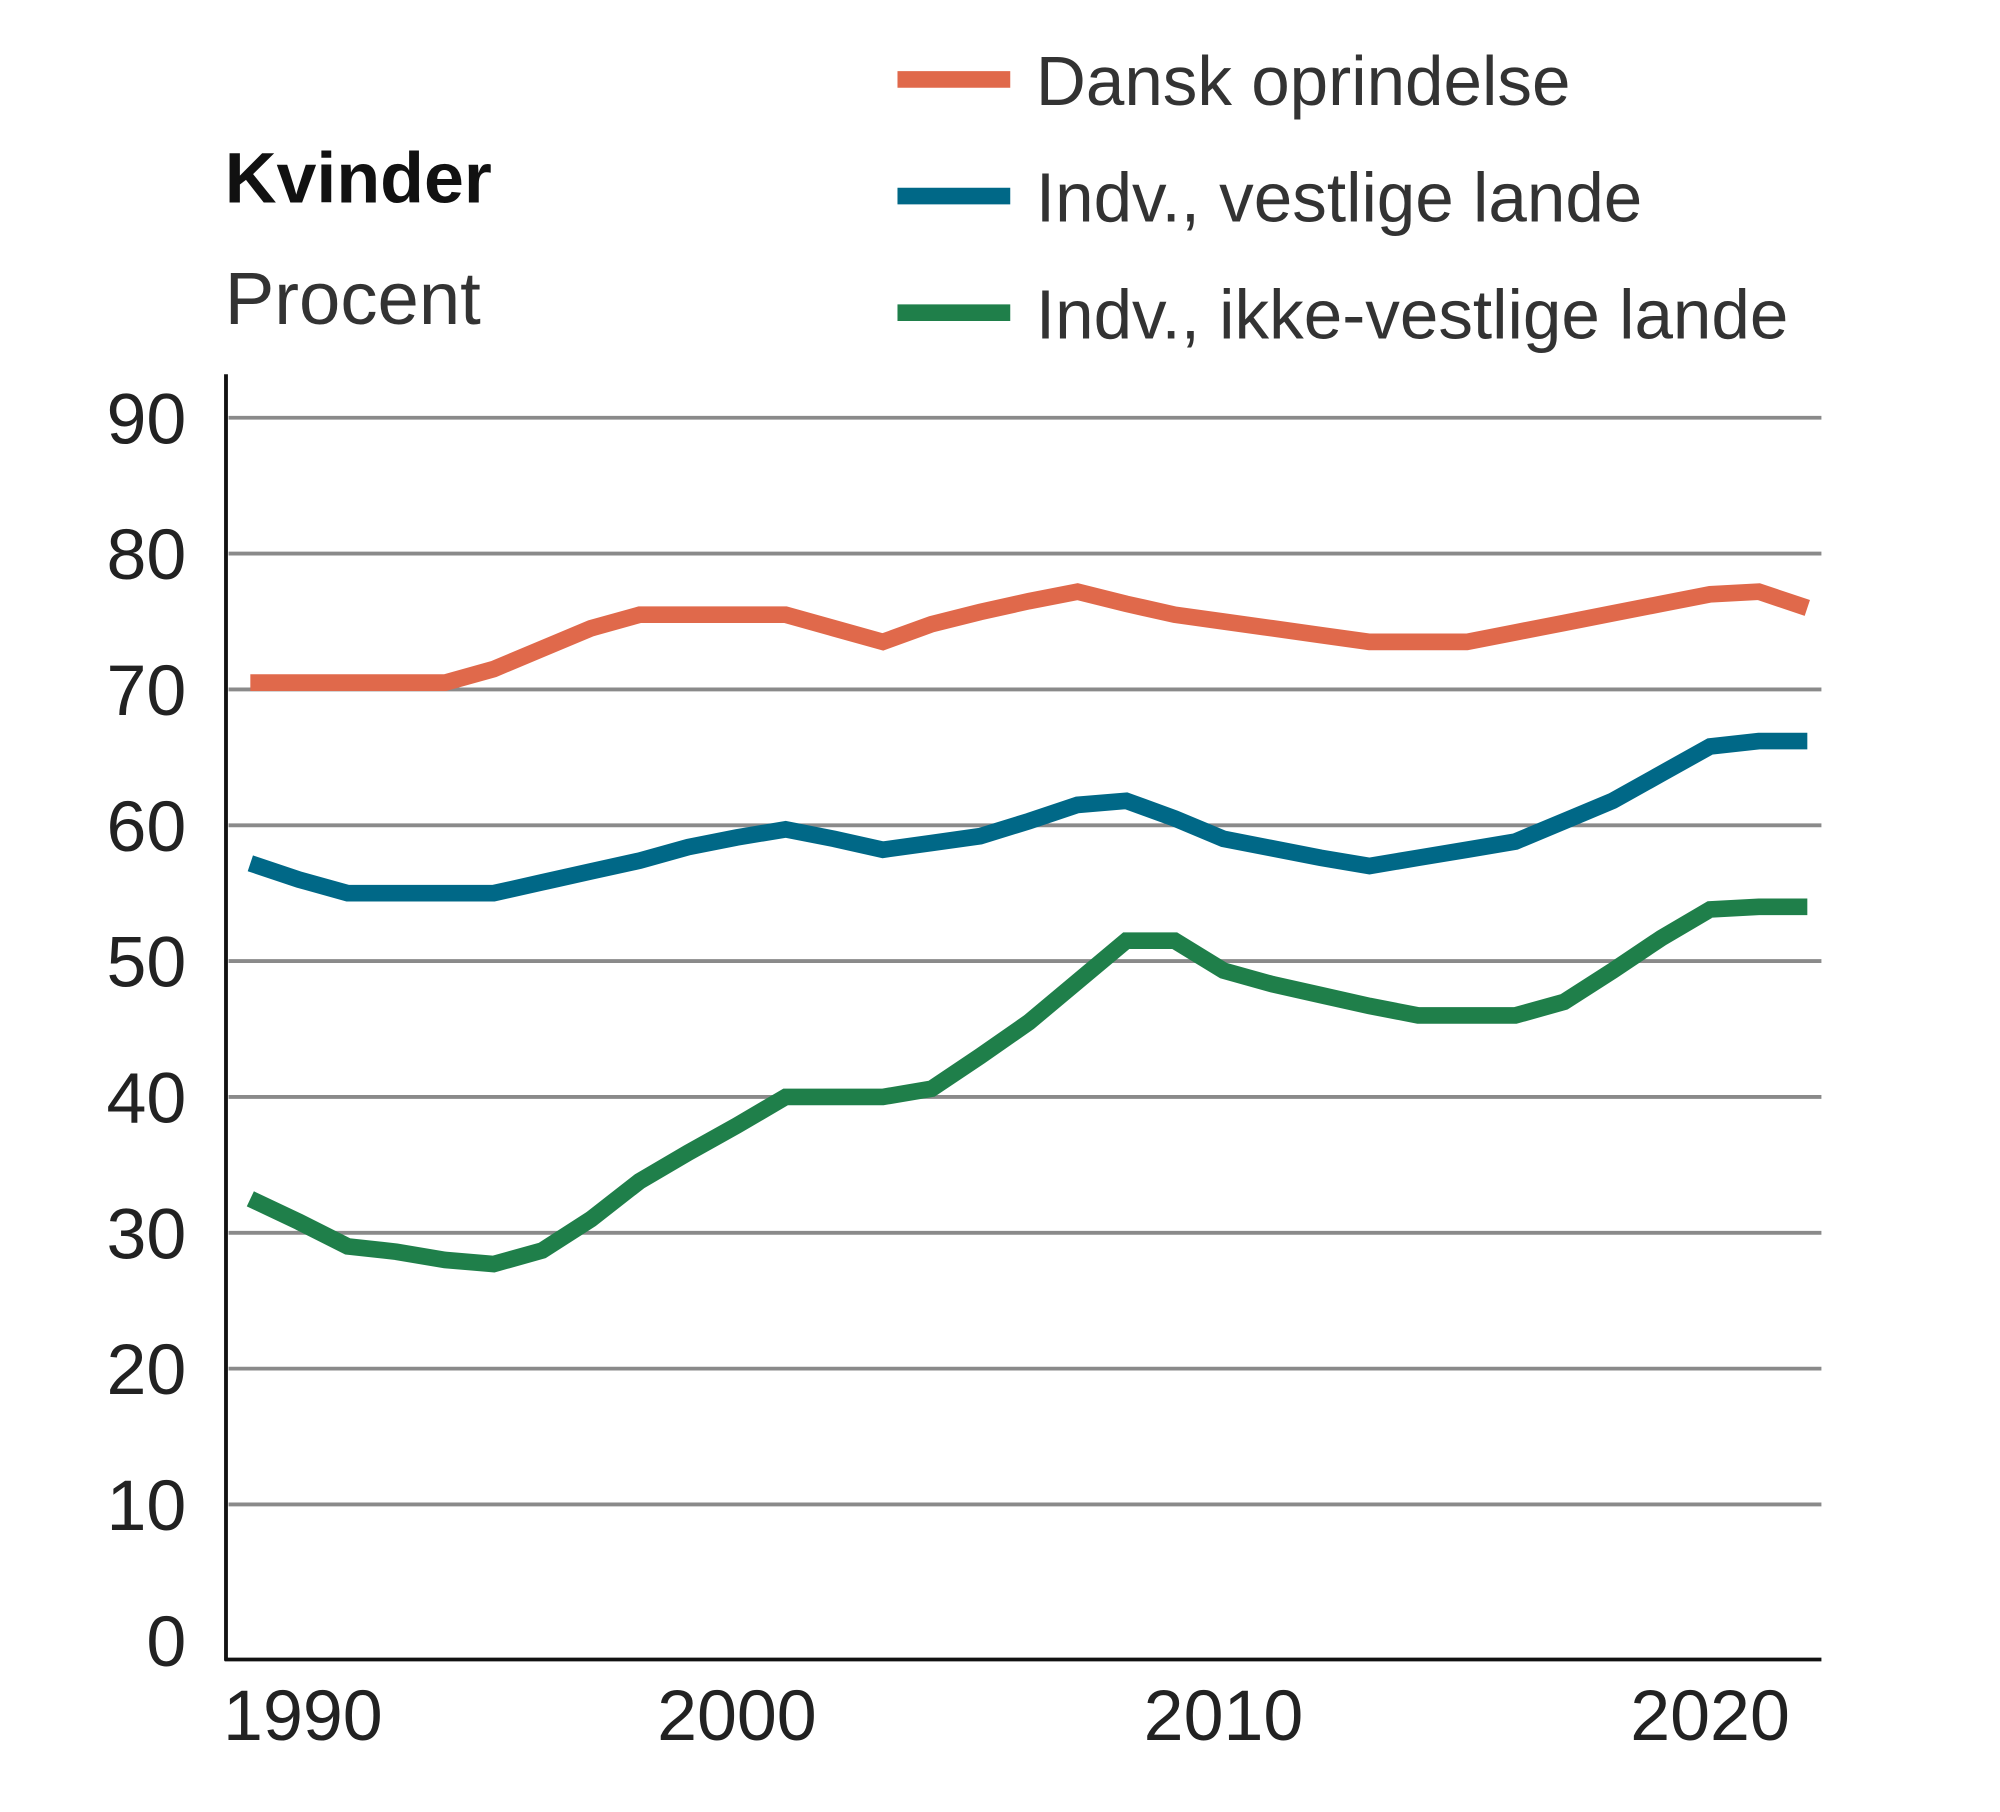 This screenshot has width=2000, height=1812. Describe the element at coordinates (353, 298) in the screenshot. I see `y-axis-label: Procent` at that location.